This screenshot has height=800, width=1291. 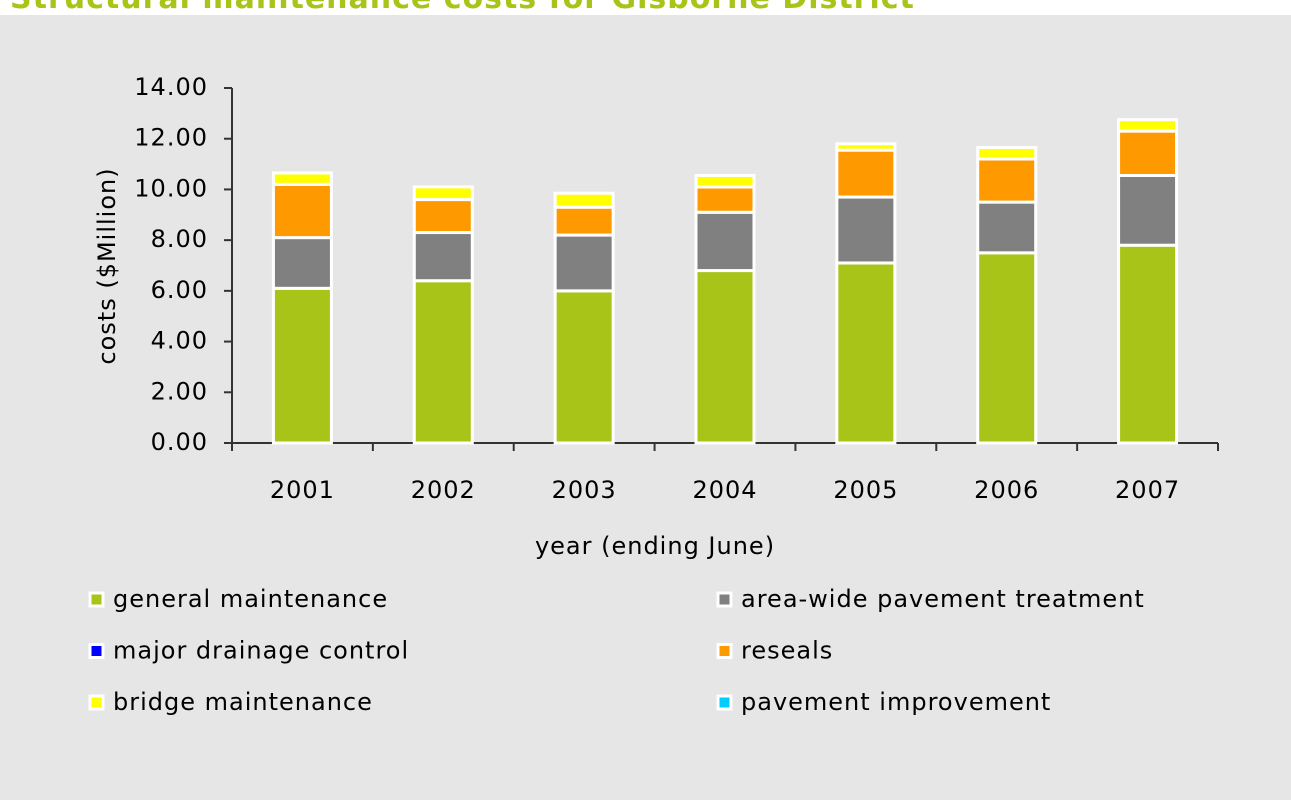 I want to click on legend-label: bridge maintenance, so click(x=243, y=702).